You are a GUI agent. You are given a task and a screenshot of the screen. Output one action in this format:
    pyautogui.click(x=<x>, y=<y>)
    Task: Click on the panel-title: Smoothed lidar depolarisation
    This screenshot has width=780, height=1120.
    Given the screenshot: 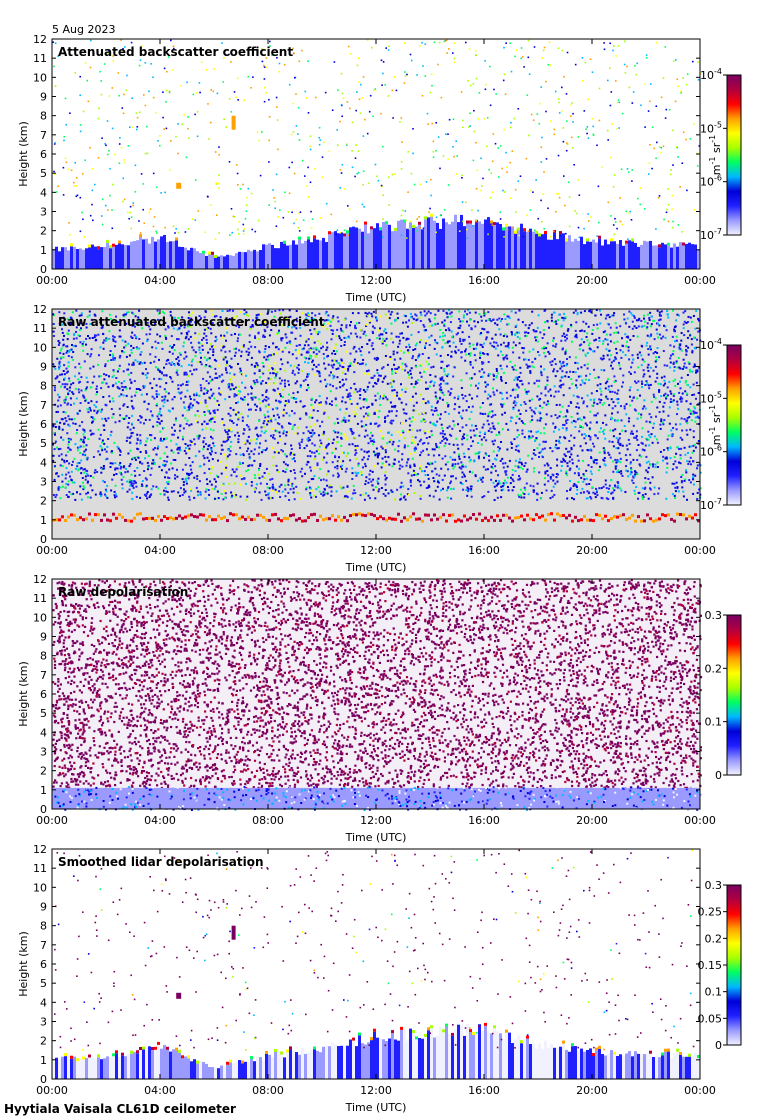 What is the action you would take?
    pyautogui.click(x=161, y=862)
    